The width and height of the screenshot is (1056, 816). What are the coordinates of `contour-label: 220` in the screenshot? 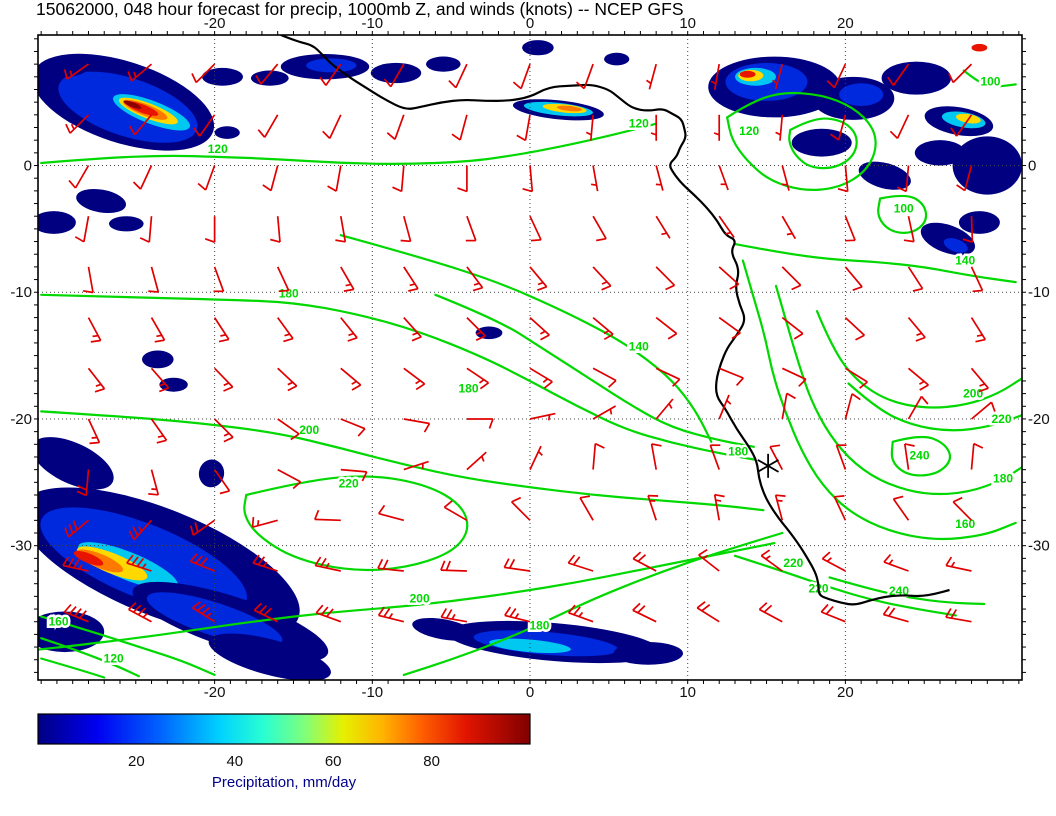 It's located at (1001, 419).